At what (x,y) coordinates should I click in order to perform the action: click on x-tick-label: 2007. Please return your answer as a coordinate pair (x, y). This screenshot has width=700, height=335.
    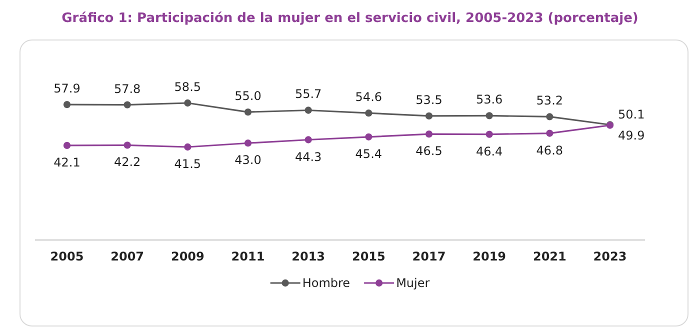
    Looking at the image, I should click on (127, 257).